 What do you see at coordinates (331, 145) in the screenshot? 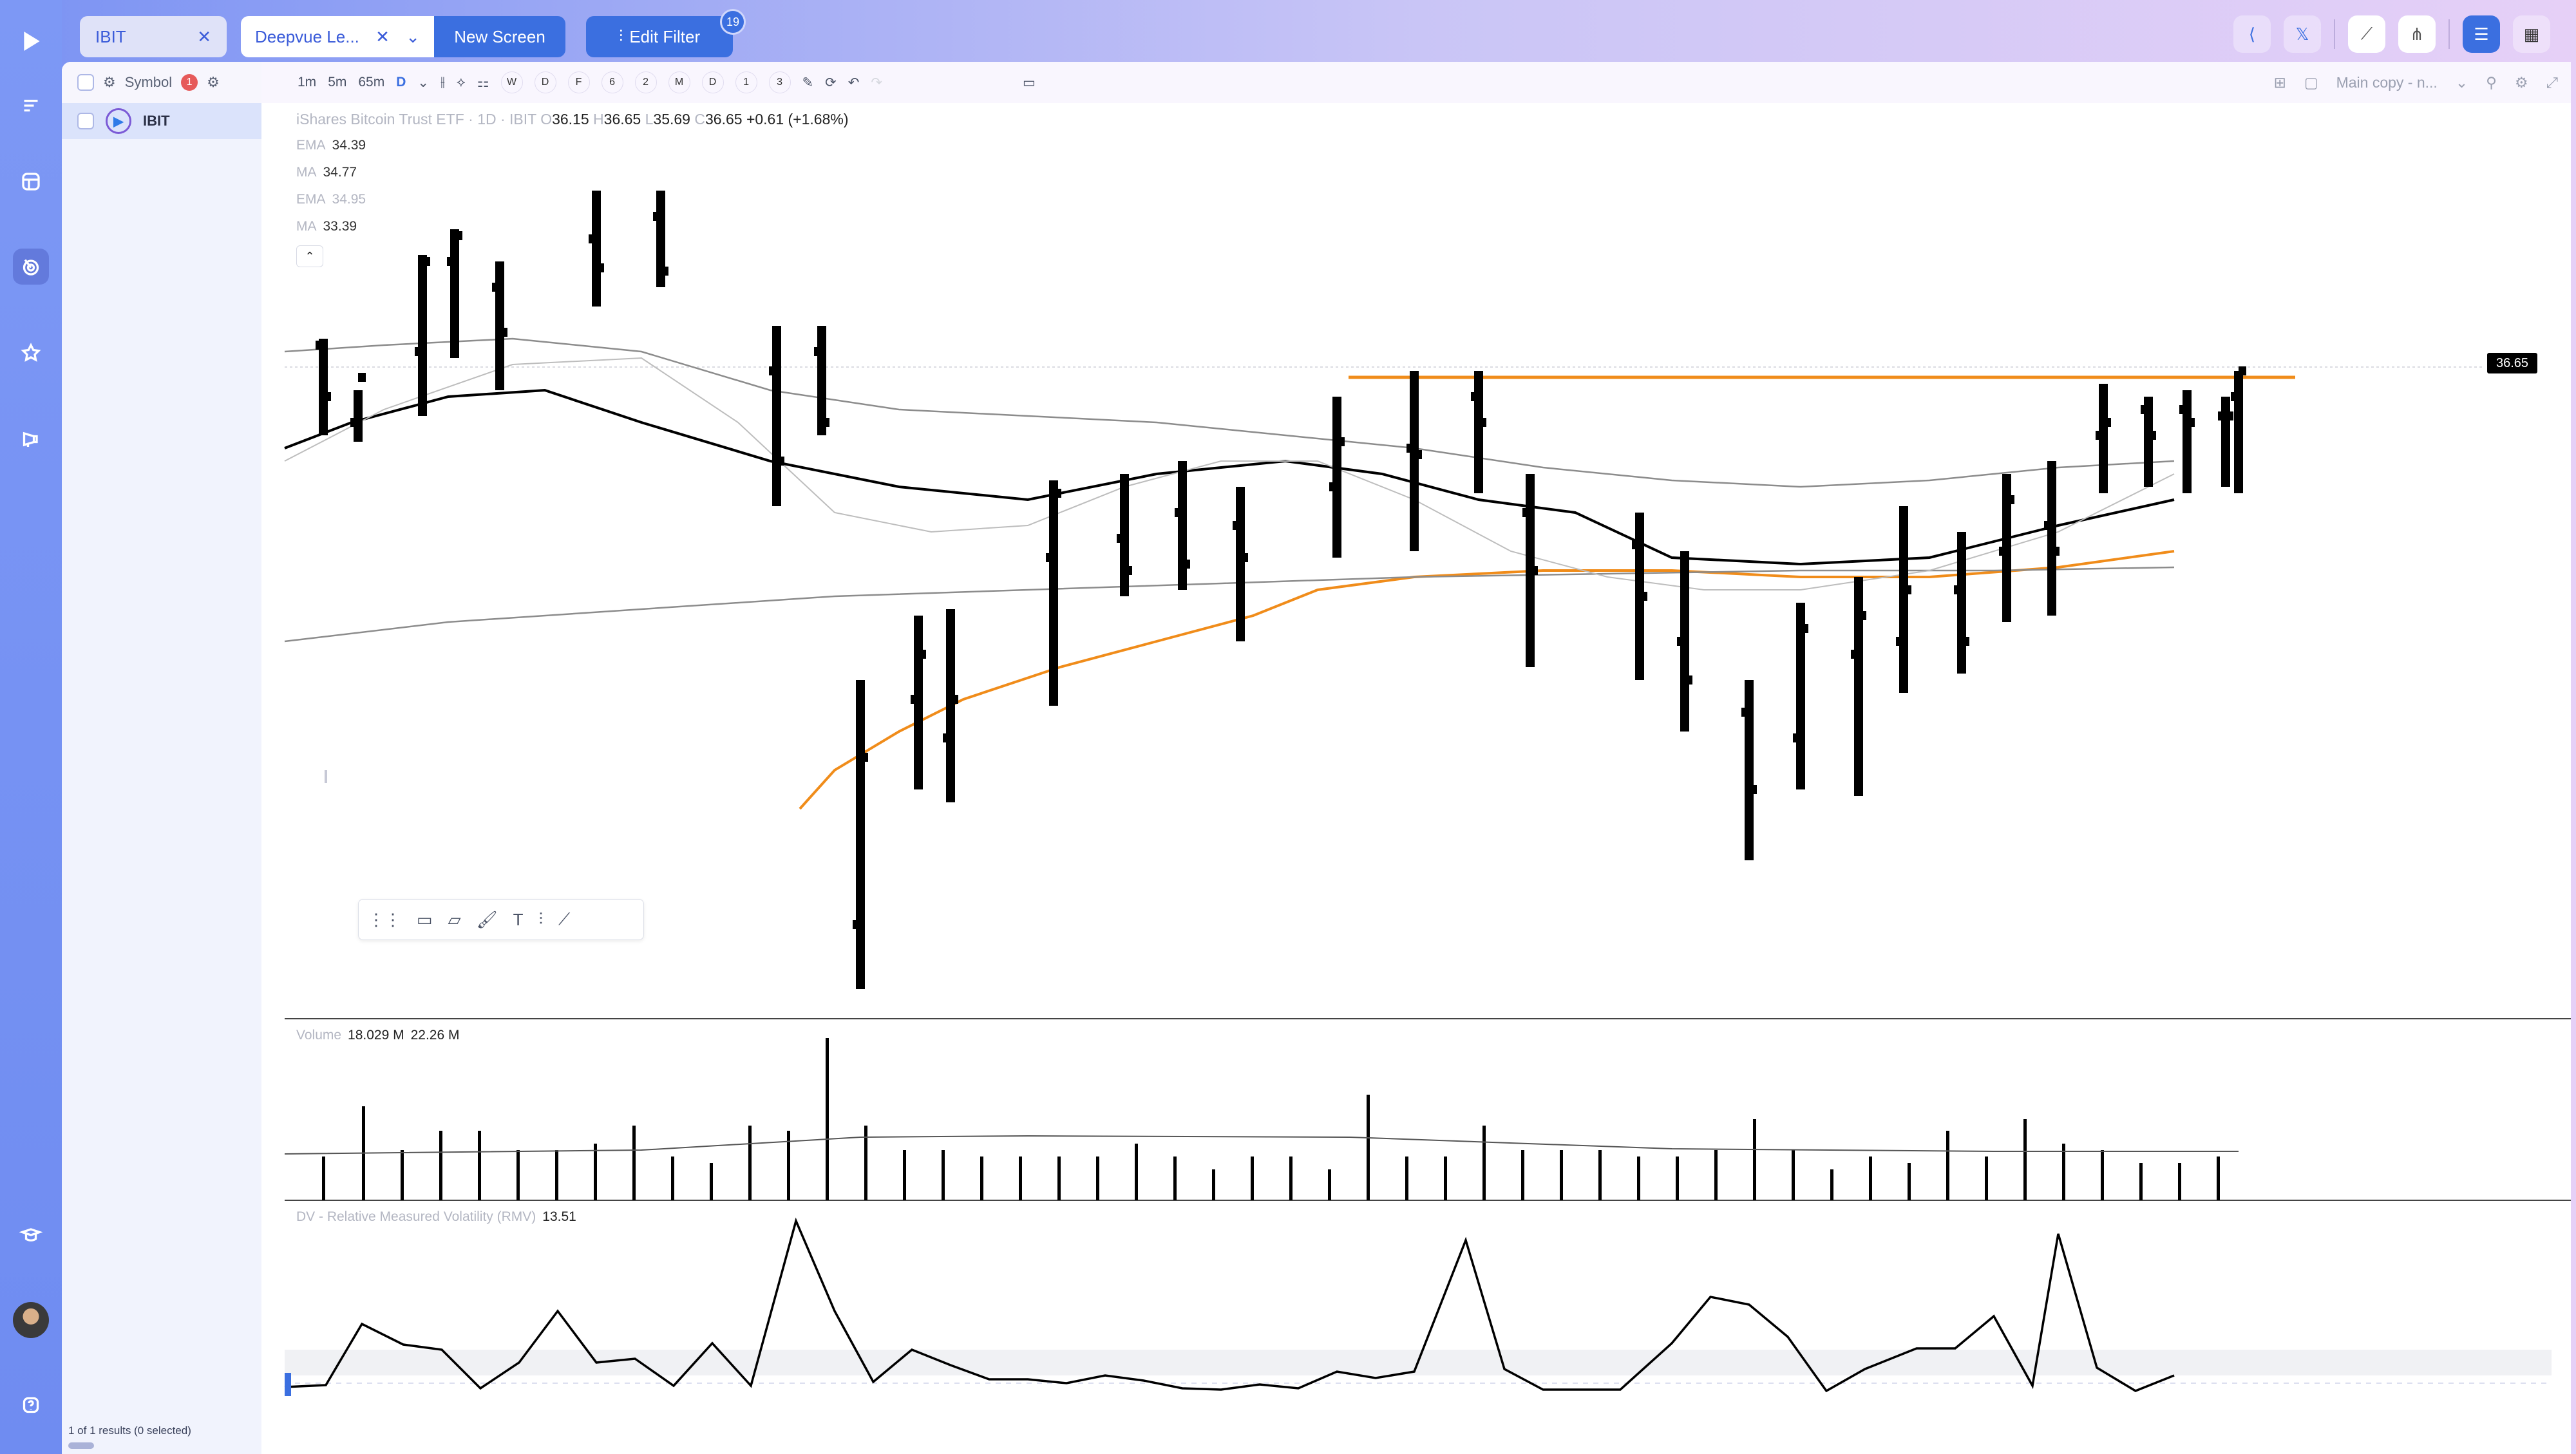
I see `indicator-ema-1: EMA 34.39` at bounding box center [331, 145].